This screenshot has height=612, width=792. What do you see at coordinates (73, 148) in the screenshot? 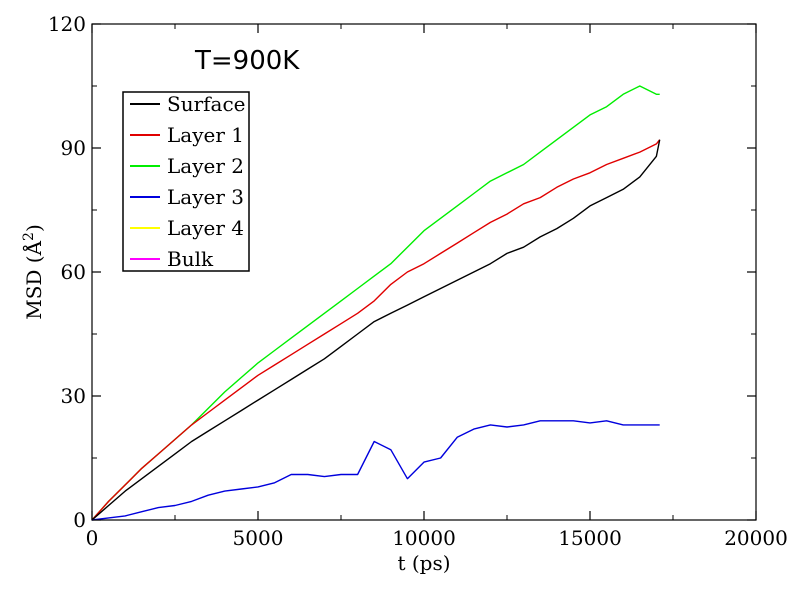
I see `y-tick-label: 90` at bounding box center [73, 148].